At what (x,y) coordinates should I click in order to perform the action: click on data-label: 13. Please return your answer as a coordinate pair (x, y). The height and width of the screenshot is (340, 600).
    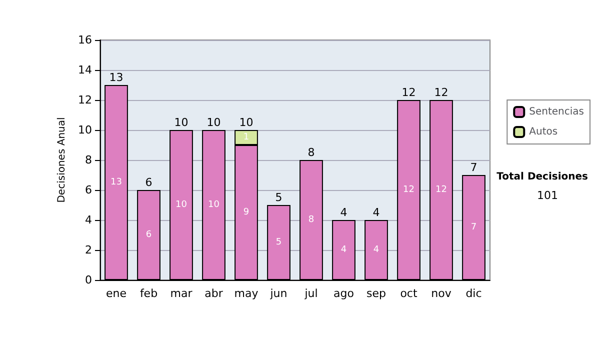
    Looking at the image, I should click on (116, 183).